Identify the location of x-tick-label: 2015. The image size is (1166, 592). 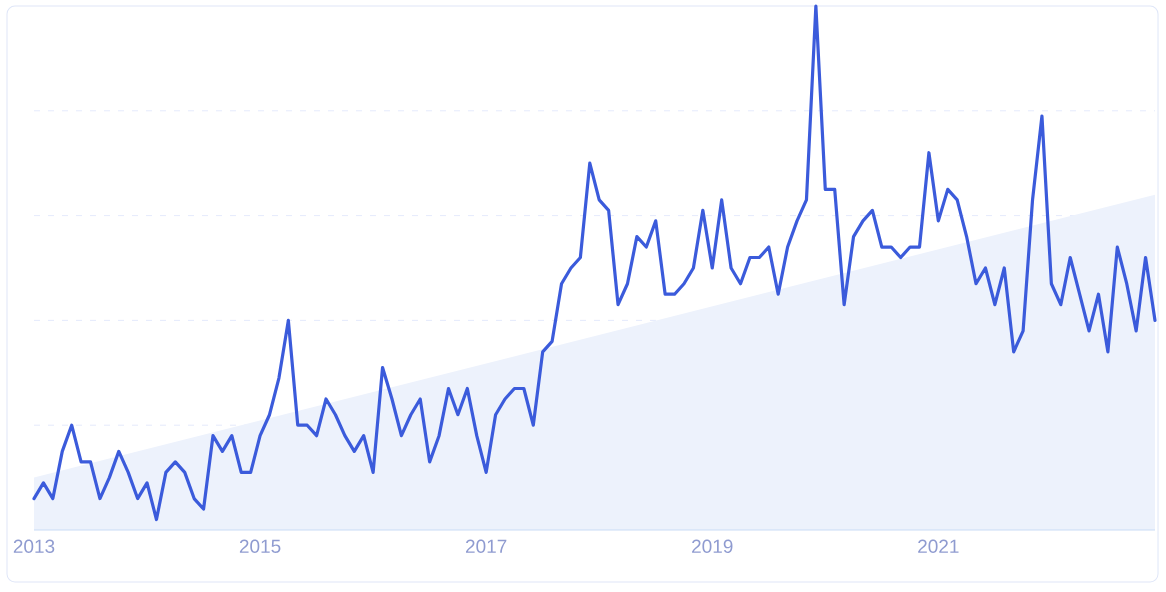
(260, 546).